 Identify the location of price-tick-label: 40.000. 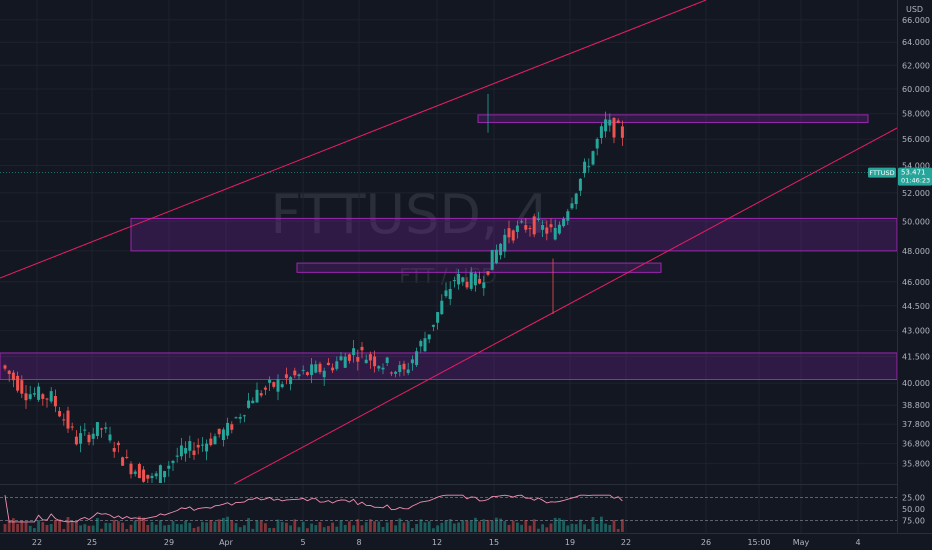
(916, 383).